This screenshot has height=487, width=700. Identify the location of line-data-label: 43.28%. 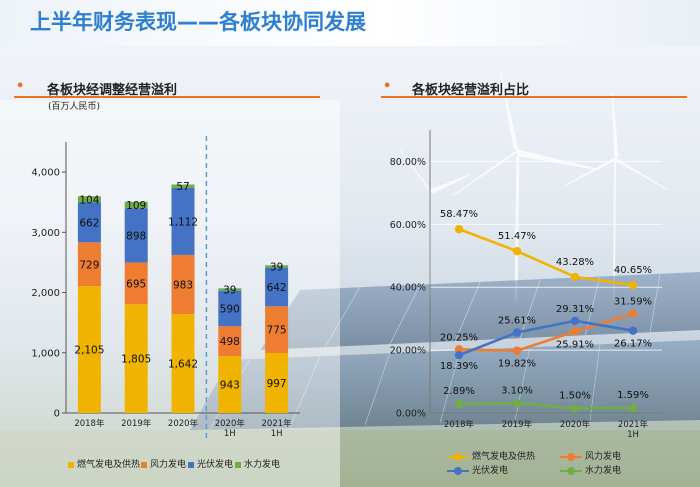
(575, 262).